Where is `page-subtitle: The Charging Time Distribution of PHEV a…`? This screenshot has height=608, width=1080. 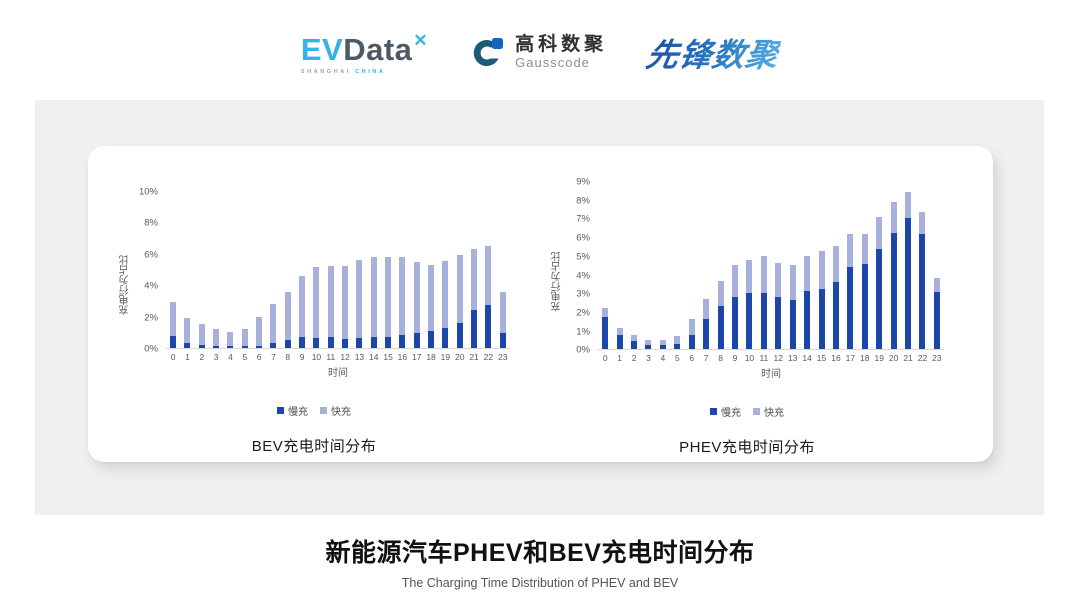 page-subtitle: The Charging Time Distribution of PHEV a… is located at coordinates (540, 583).